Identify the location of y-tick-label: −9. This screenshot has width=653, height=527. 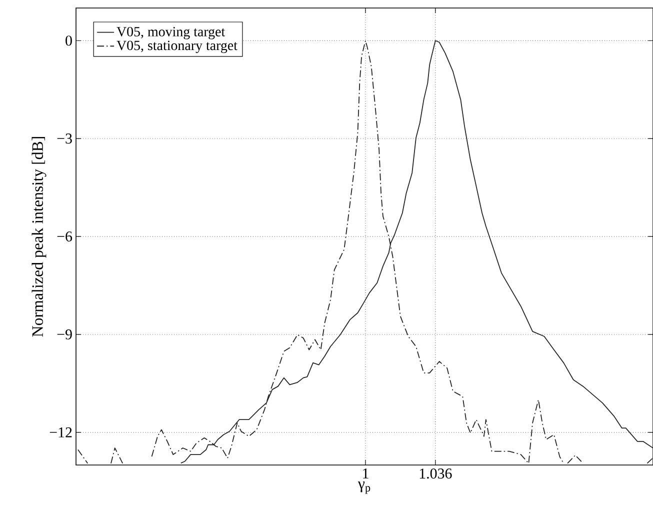
(64, 334).